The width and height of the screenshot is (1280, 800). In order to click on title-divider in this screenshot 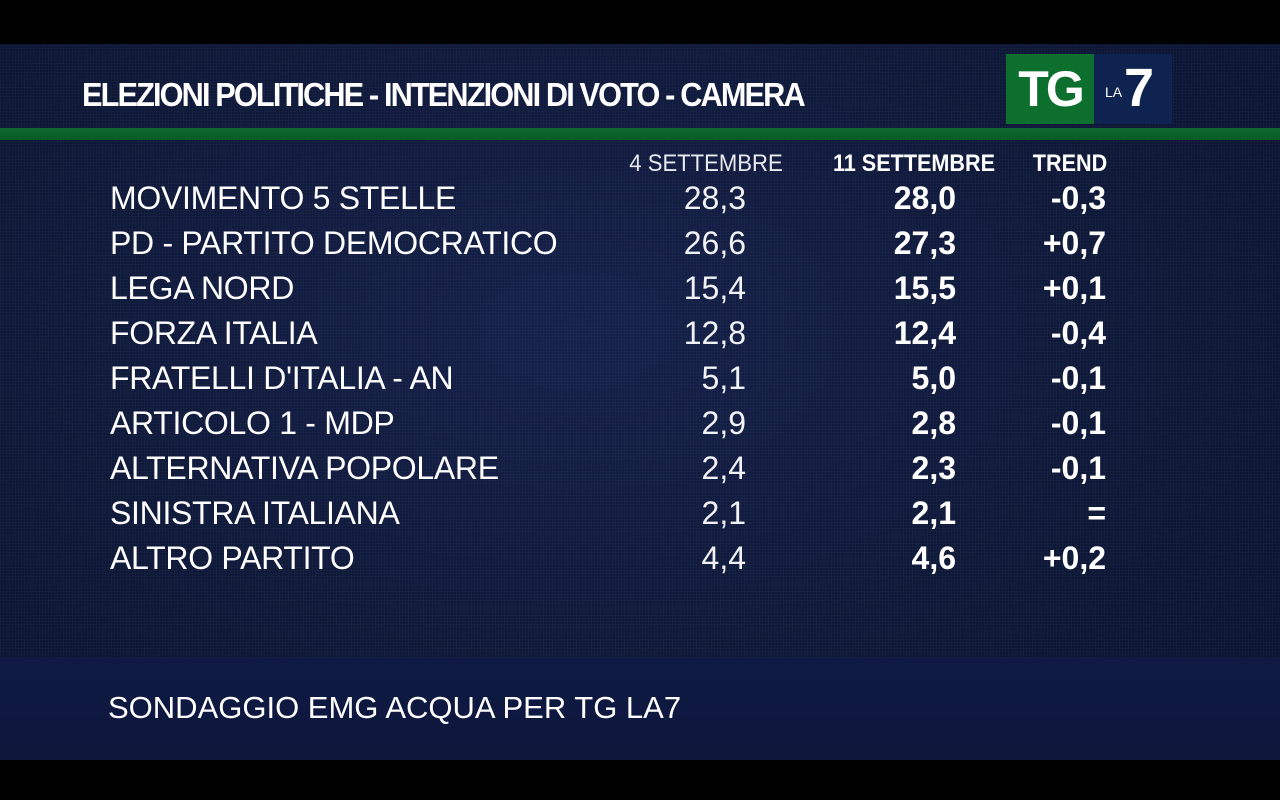, I will do `click(640, 134)`.